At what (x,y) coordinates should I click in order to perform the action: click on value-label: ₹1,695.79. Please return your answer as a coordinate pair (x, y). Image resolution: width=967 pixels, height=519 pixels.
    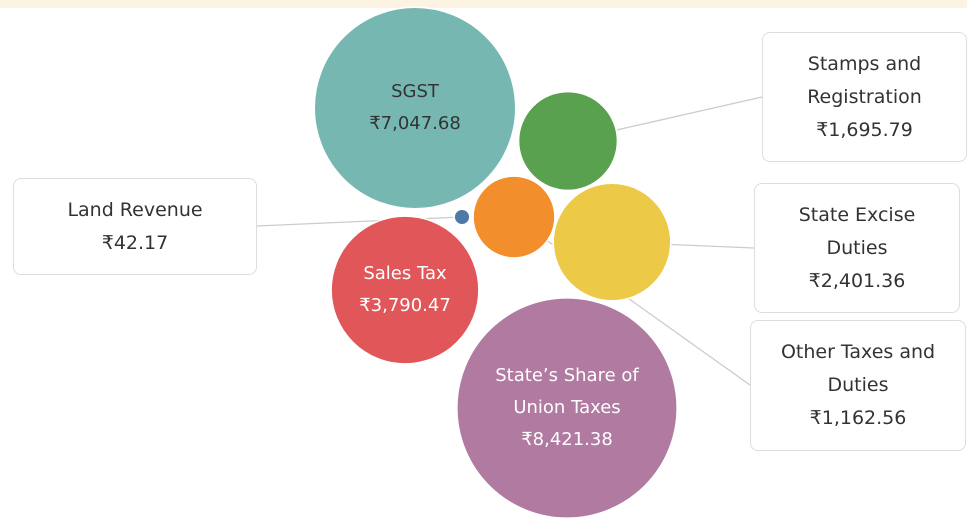
    Looking at the image, I should click on (864, 129).